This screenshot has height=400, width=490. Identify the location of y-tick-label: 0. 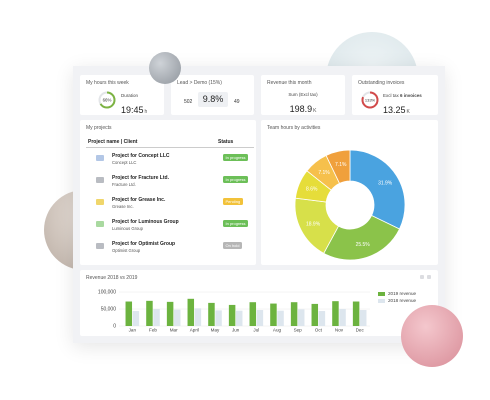
(114, 327).